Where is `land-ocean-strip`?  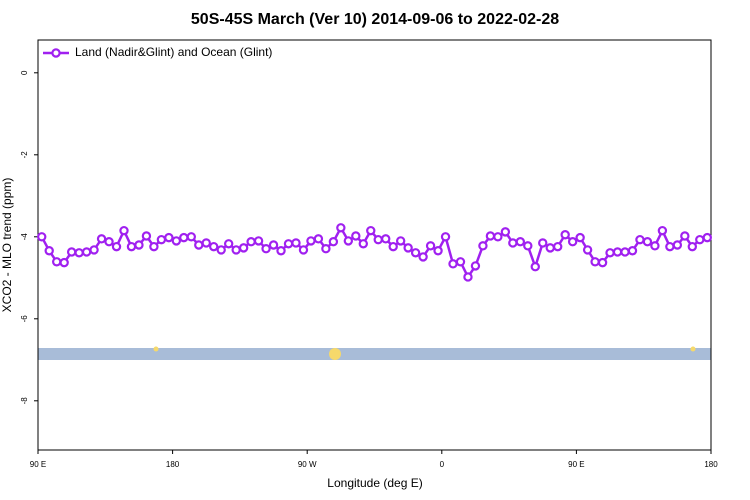
land-ocean-strip is located at coordinates (374, 354).